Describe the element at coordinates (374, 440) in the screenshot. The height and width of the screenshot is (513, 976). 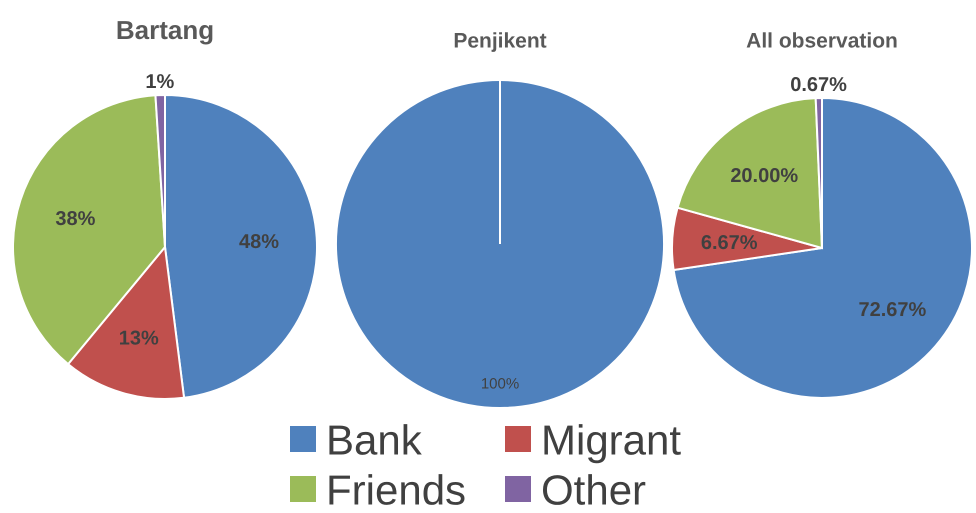
I see `legend-label: Bank` at that location.